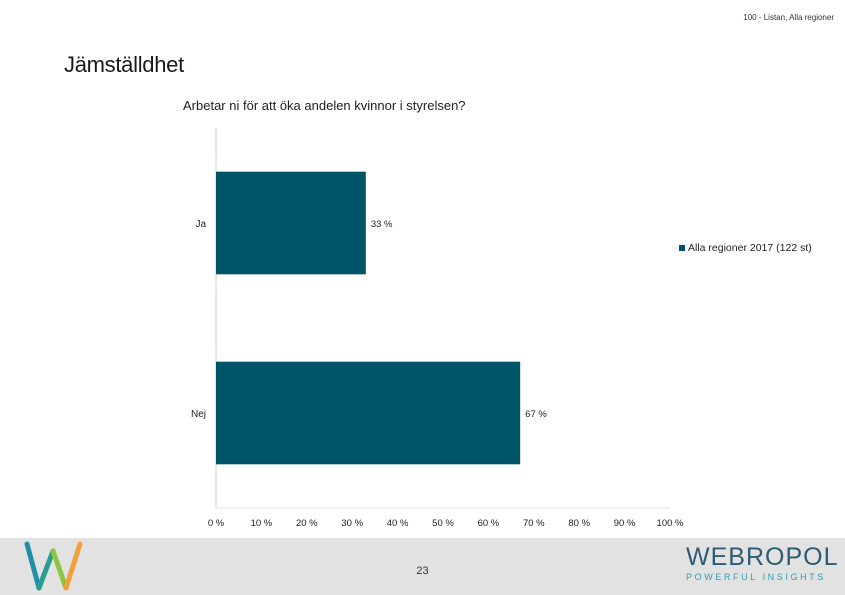 The width and height of the screenshot is (845, 595). What do you see at coordinates (216, 523) in the screenshot?
I see `x-tick-label: 0 %` at bounding box center [216, 523].